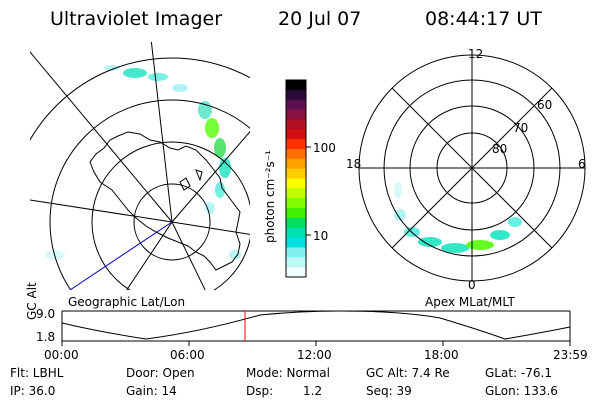  Describe the element at coordinates (136, 19) in the screenshot. I see `instrument-title: Ultraviolet Imager` at that location.